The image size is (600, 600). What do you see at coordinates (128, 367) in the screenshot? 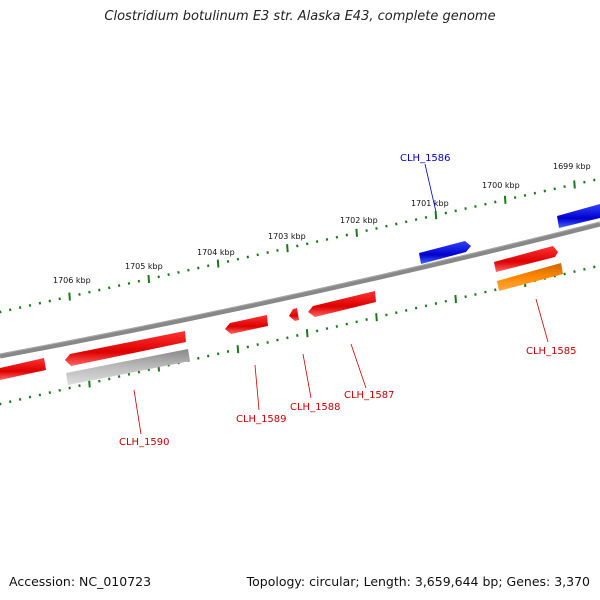
I see `pseudogene-gray` at bounding box center [128, 367].